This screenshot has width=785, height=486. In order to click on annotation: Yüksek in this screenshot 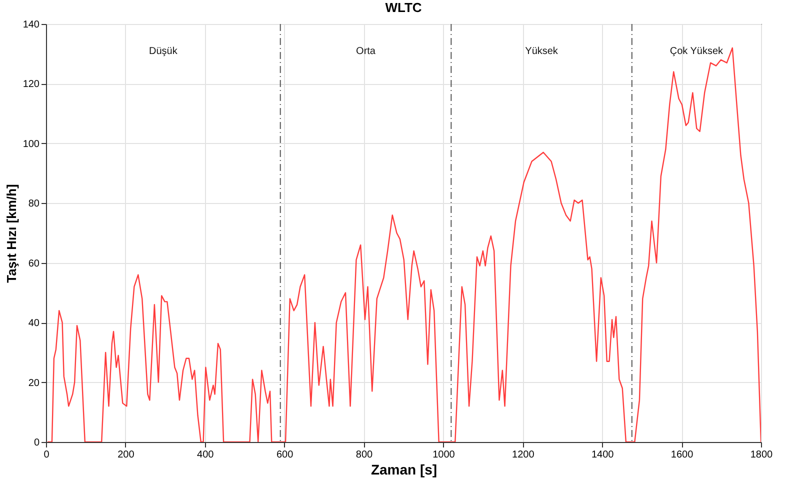, I will do `click(542, 51)`.